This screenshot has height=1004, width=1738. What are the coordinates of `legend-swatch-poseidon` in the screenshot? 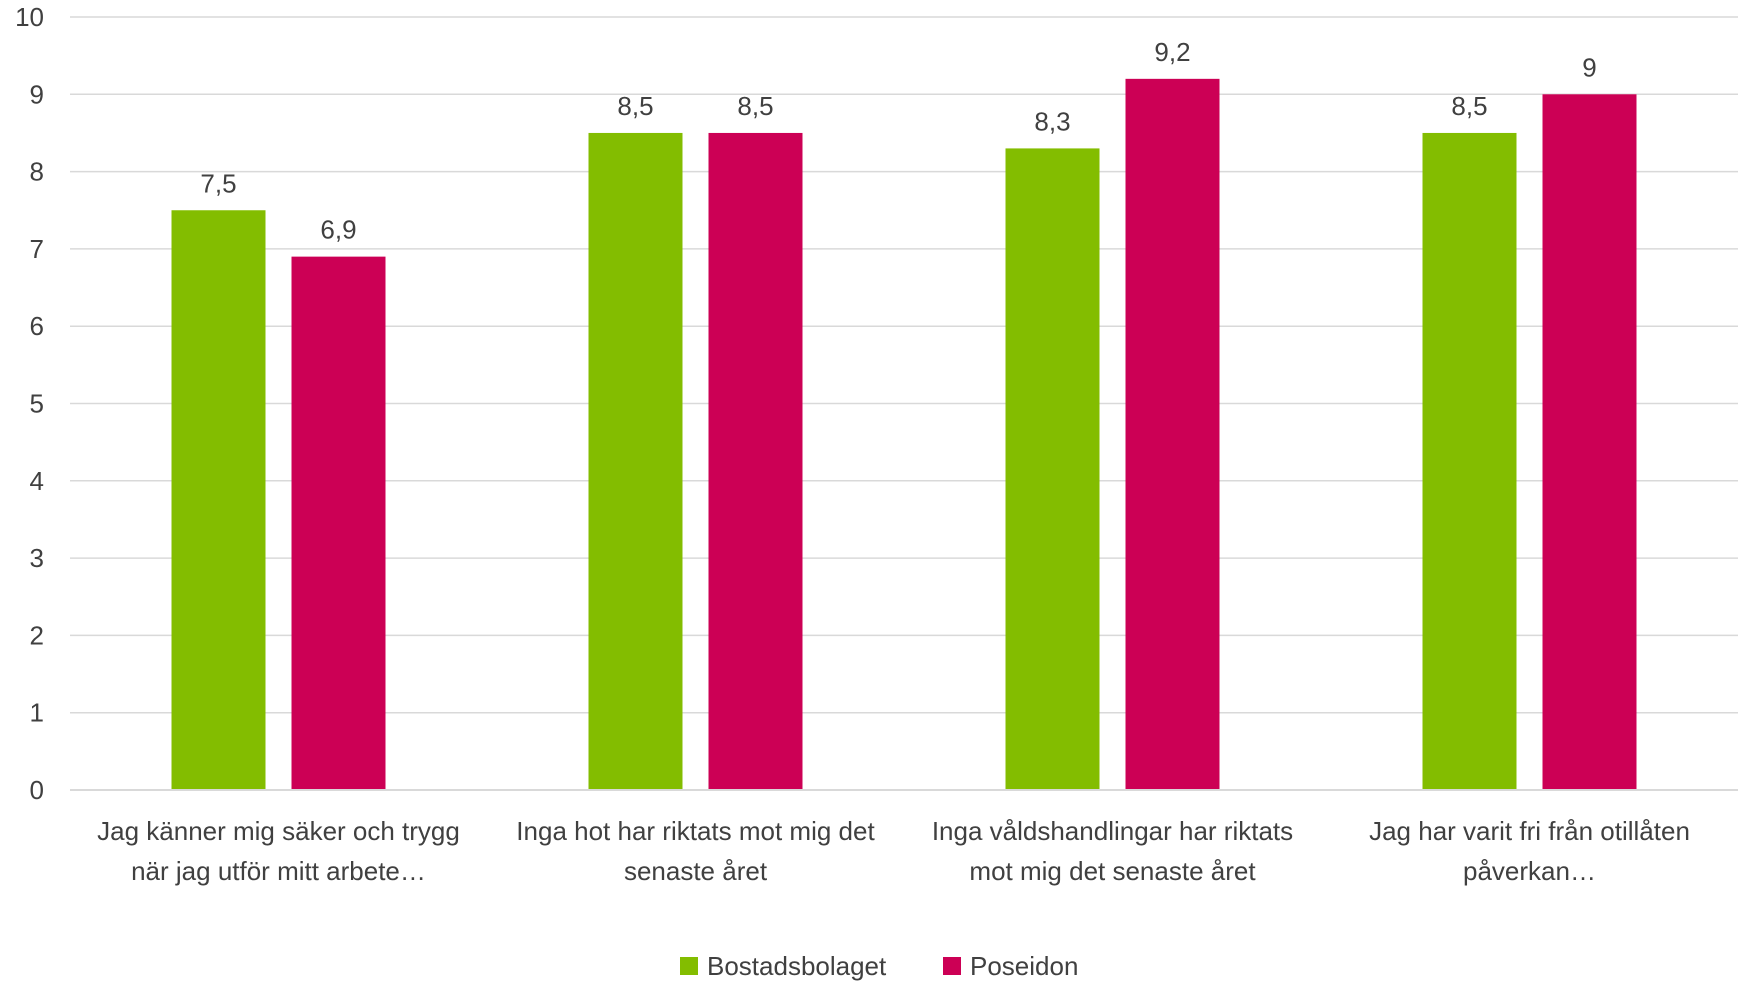 It's located at (952, 966).